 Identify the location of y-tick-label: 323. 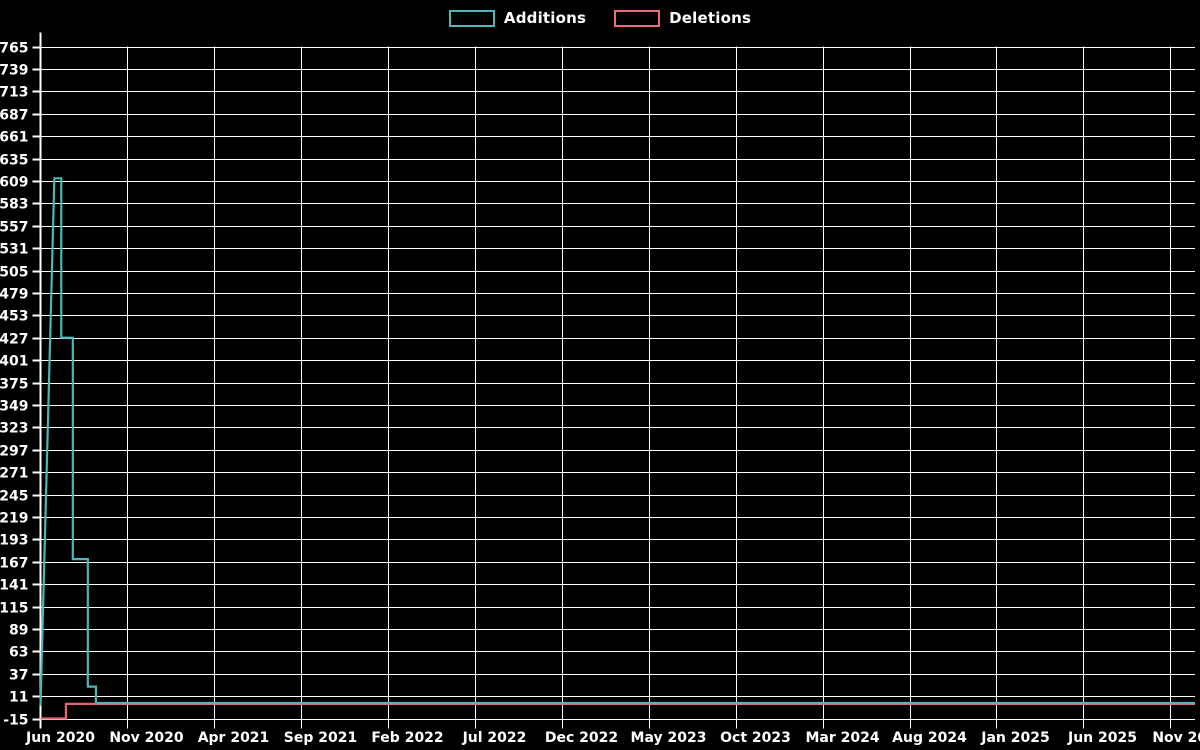
(14, 429).